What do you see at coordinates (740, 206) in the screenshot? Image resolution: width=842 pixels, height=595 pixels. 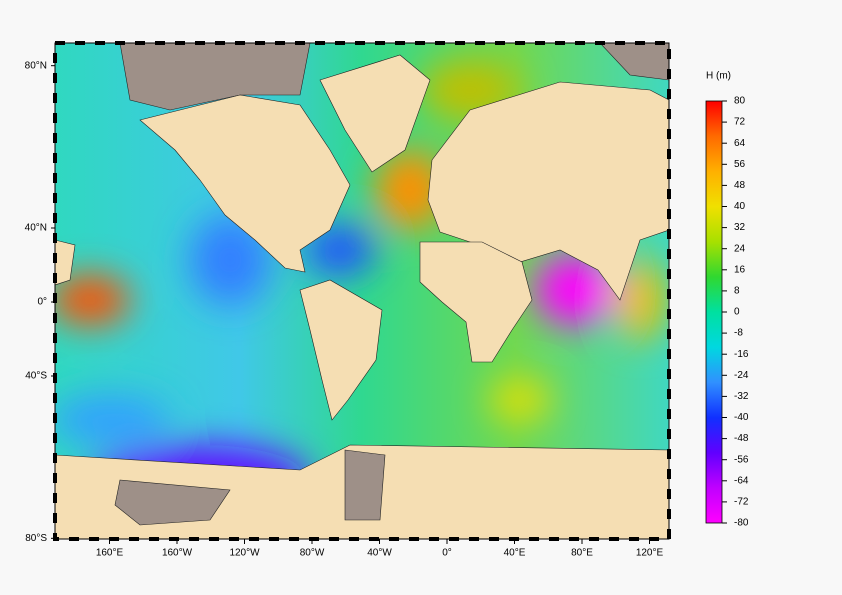 I see `colorbar-tick-label: 40` at bounding box center [740, 206].